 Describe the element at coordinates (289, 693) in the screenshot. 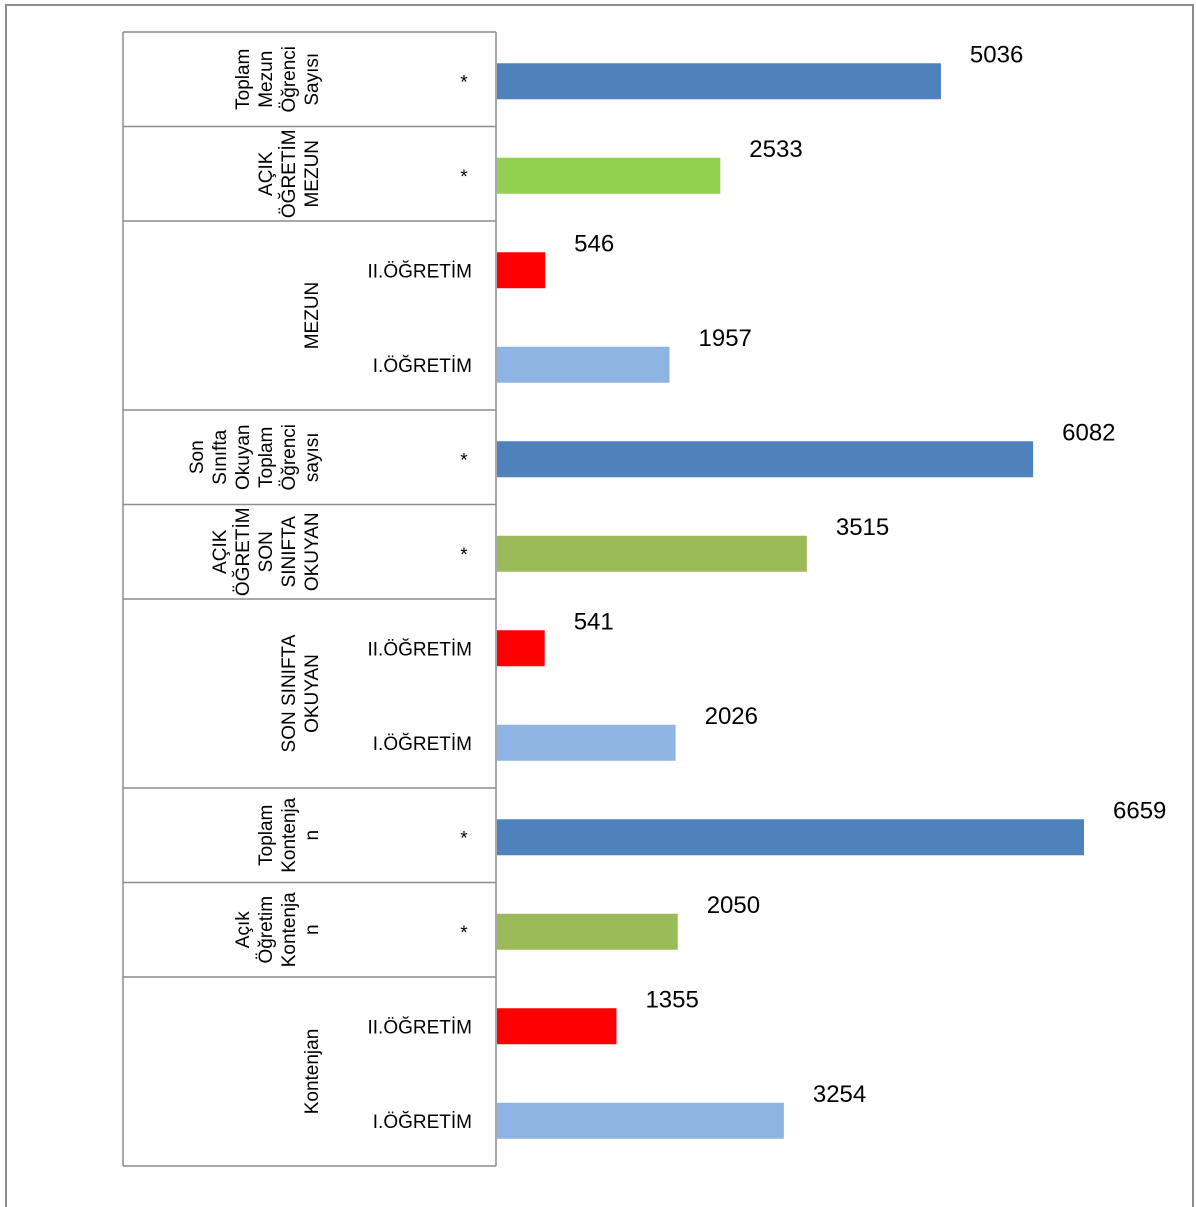

I see `group-label: SON SINIFTA` at that location.